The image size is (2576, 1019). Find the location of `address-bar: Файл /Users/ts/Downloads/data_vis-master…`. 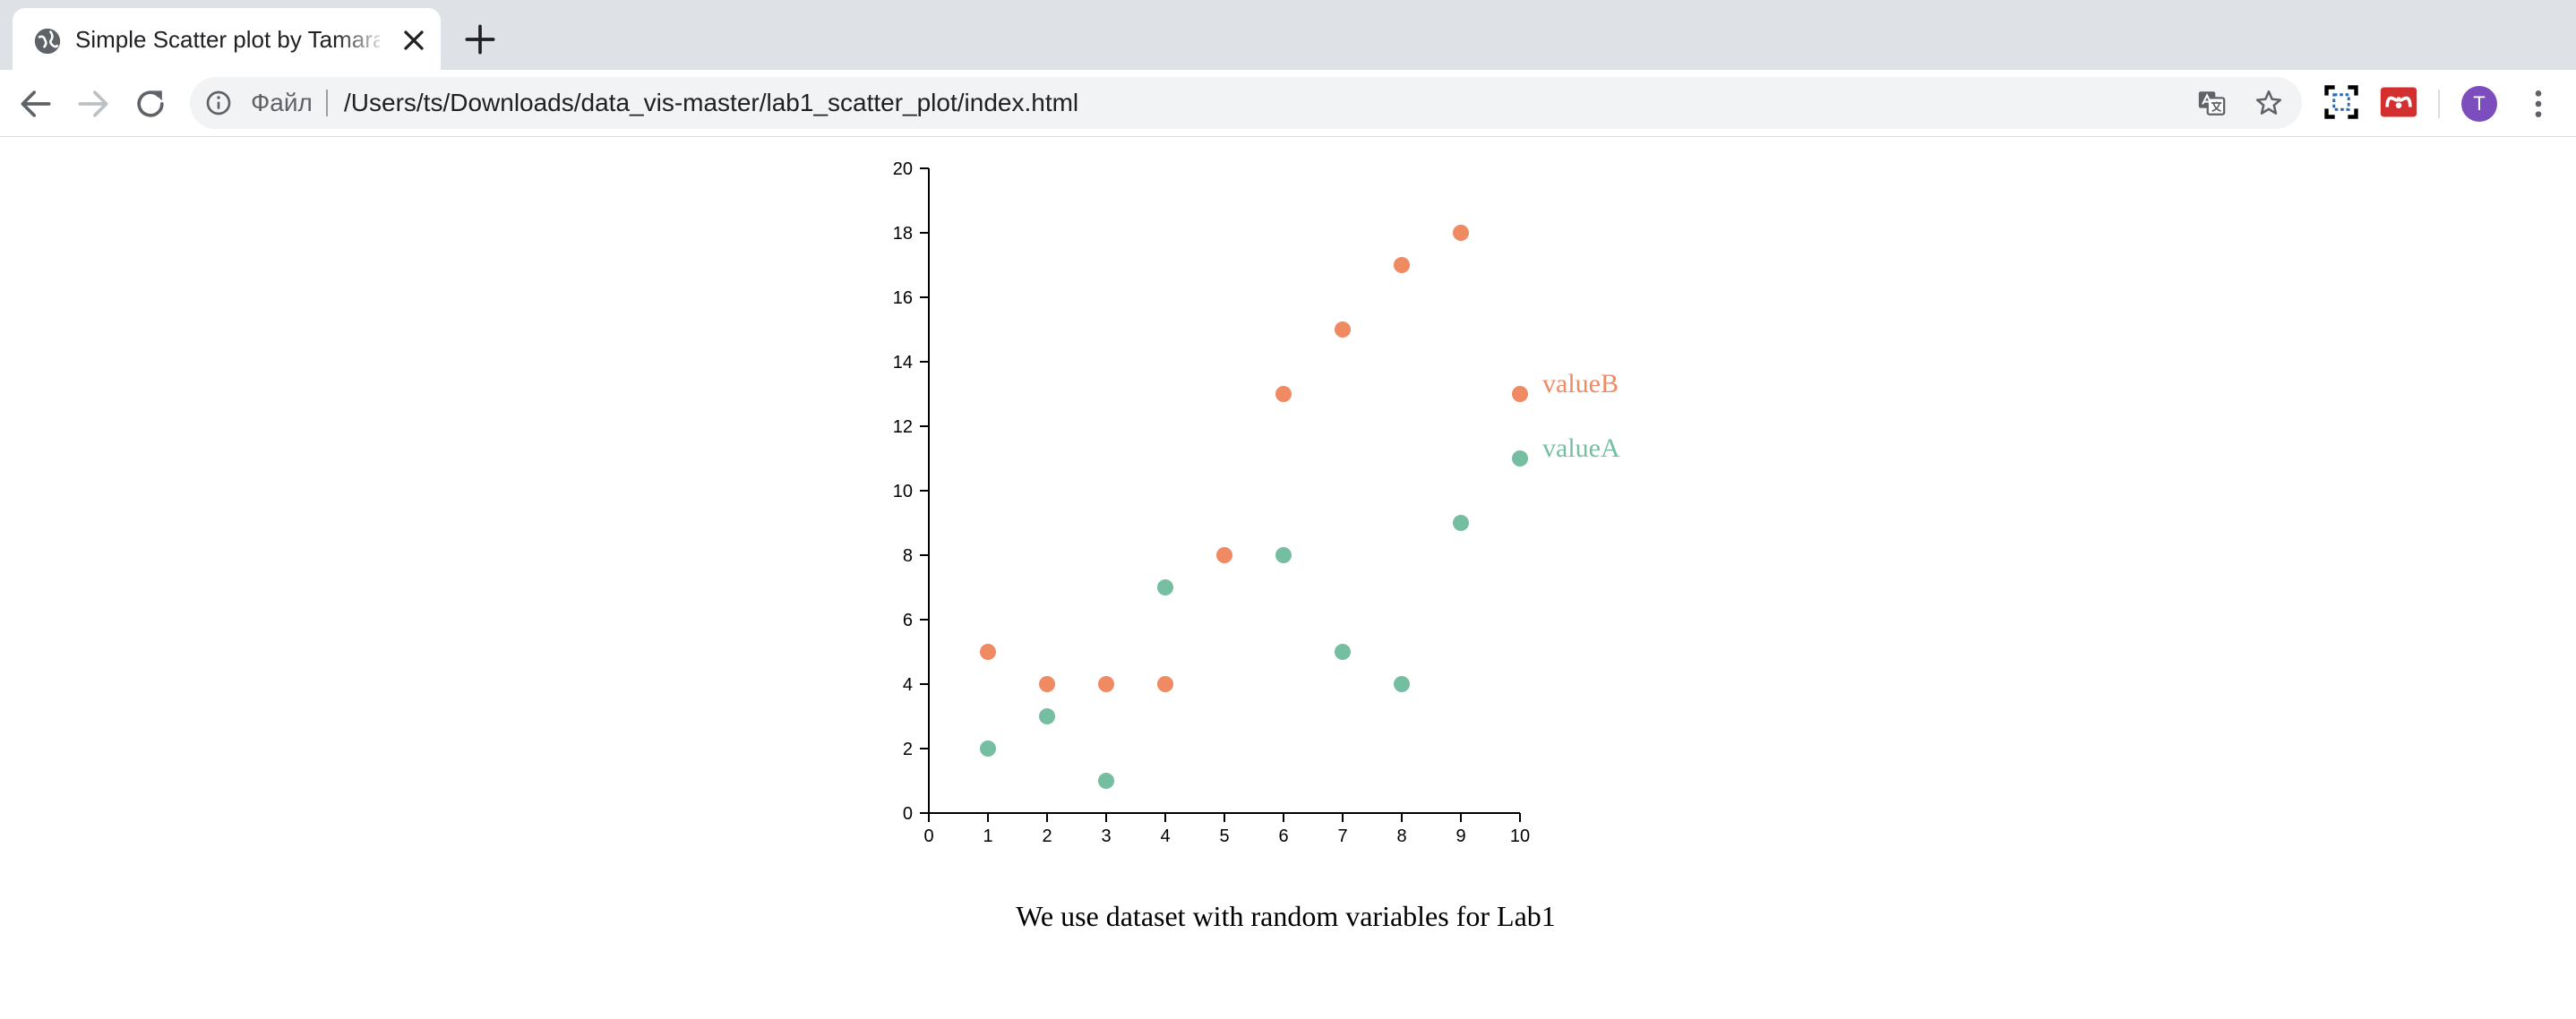

address-bar: Файл /Users/ts/Downloads/data_vis-master… is located at coordinates (1246, 103).